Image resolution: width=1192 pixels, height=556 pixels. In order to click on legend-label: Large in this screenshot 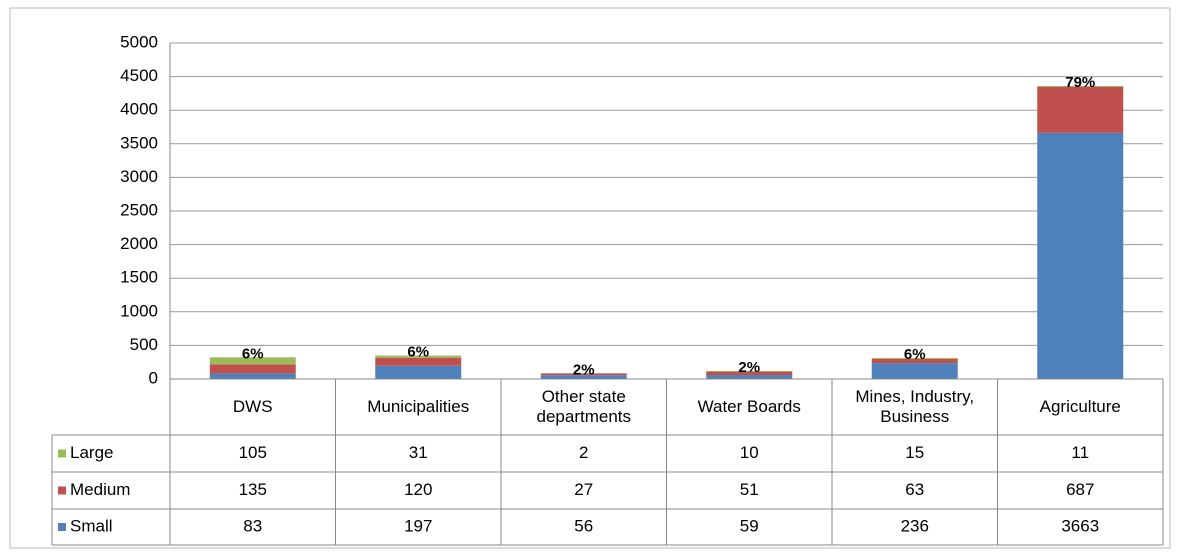, I will do `click(91, 452)`.